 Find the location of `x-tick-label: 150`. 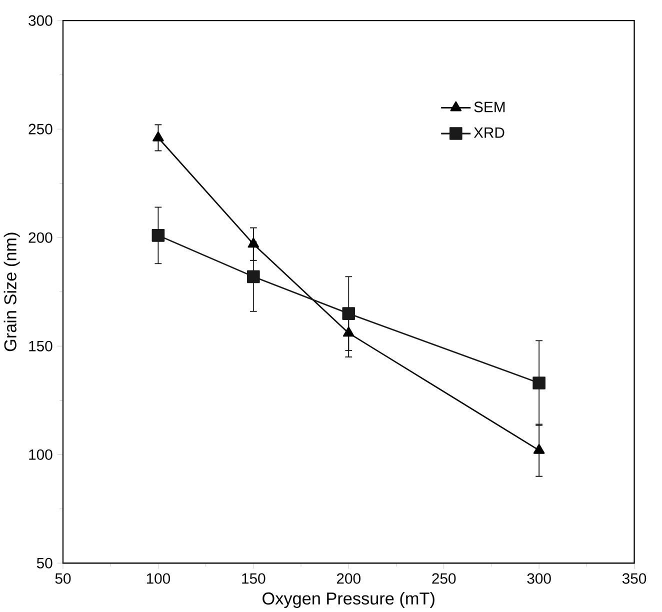

x-tick-label: 150 is located at coordinates (254, 578).